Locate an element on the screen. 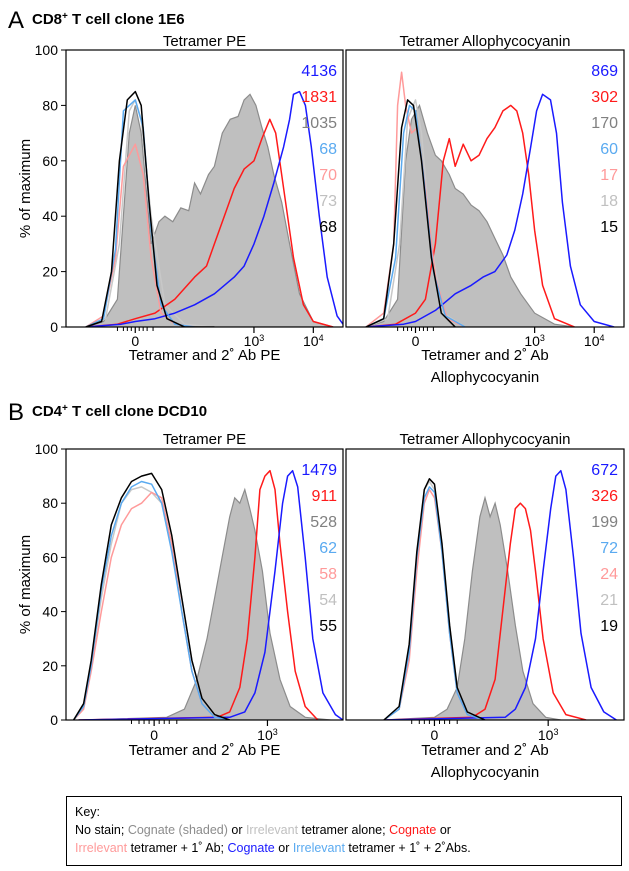  mfi-value: 58 is located at coordinates (328, 574).